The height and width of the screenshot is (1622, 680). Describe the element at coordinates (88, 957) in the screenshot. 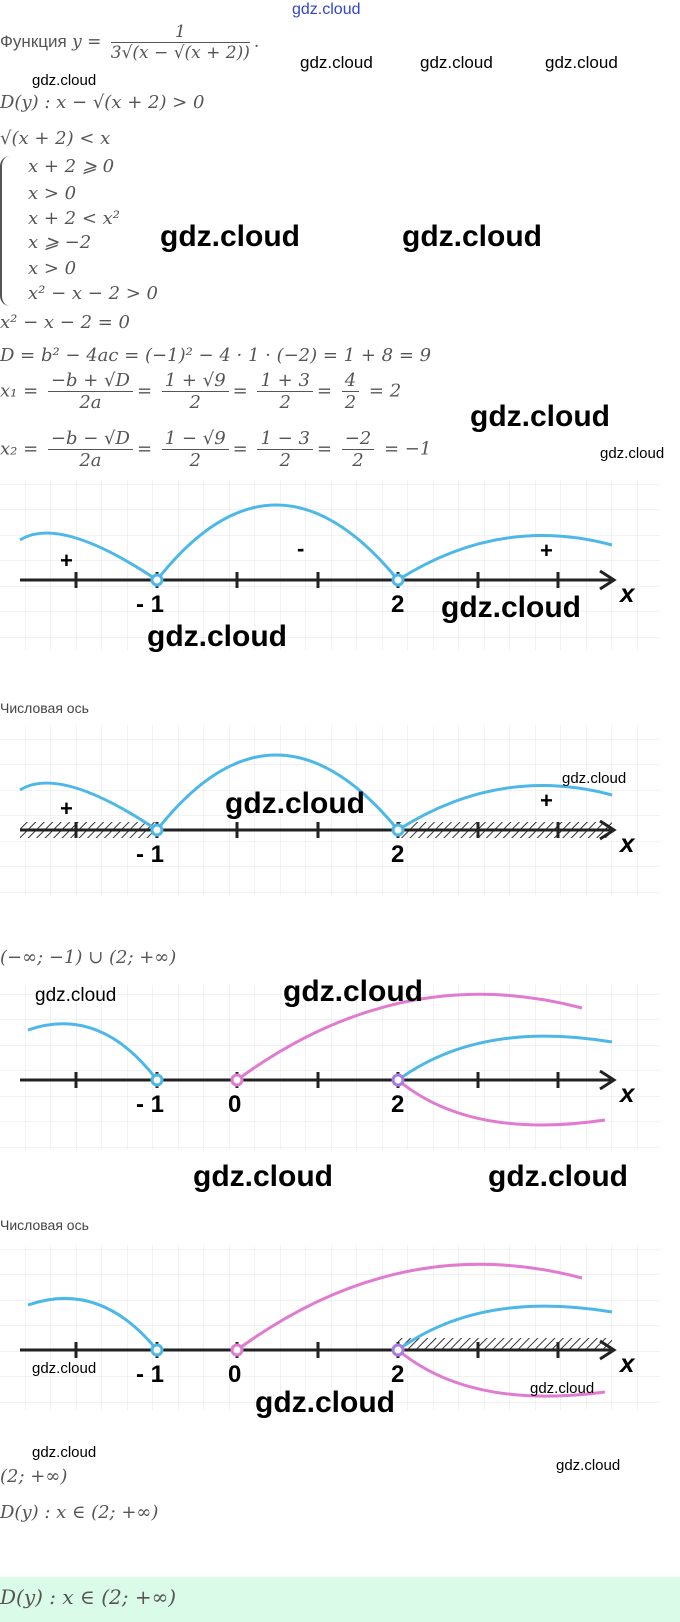

I see `interval-result: (−∞; −1) ∪ (2; +∞)` at that location.